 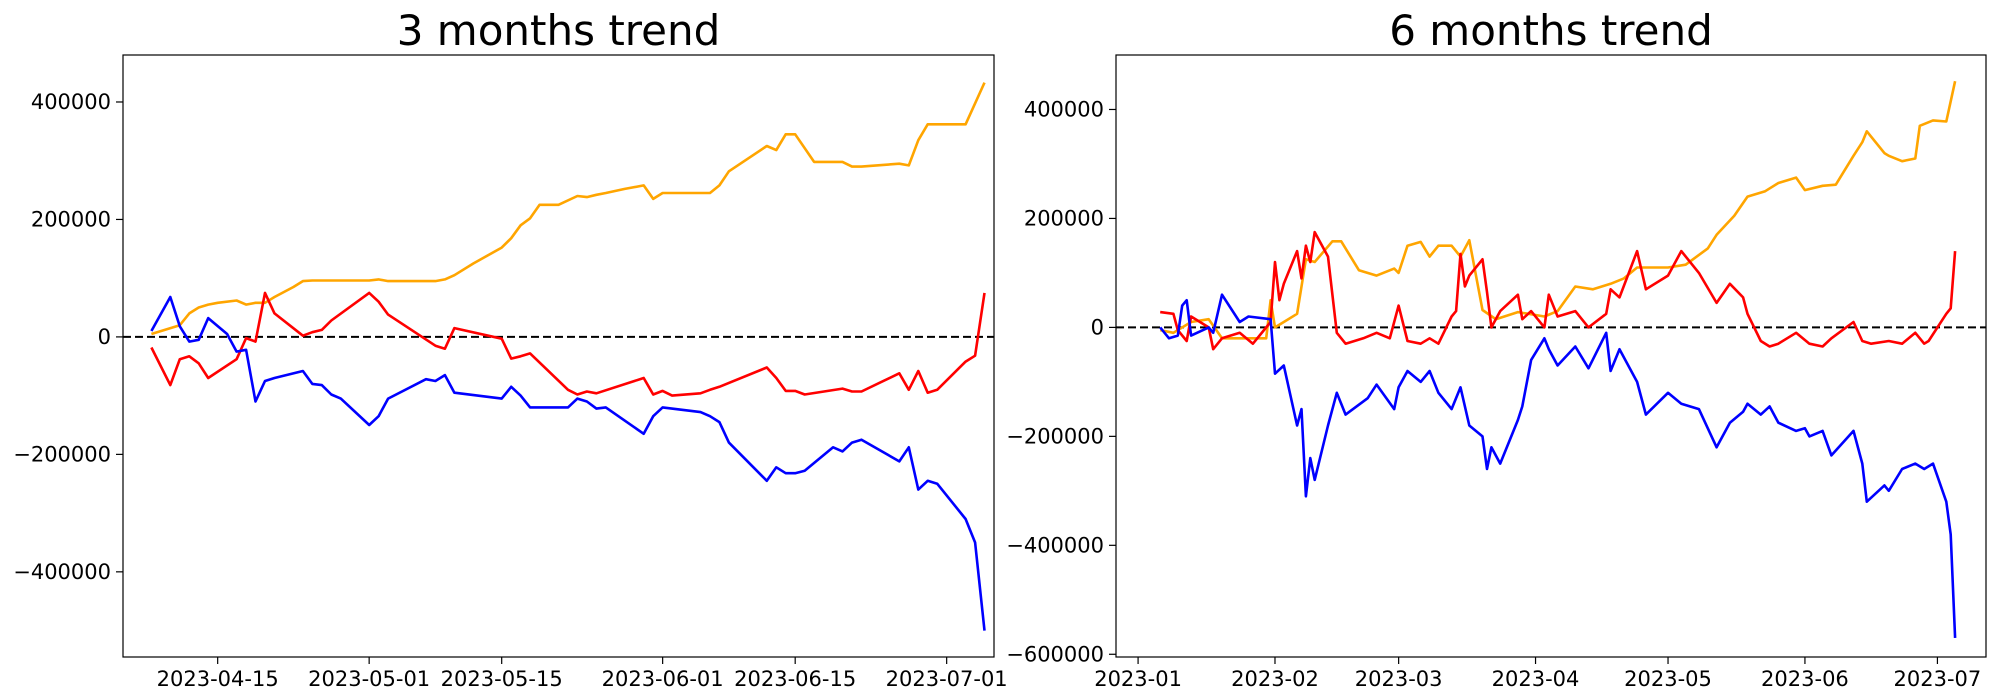 What do you see at coordinates (1138, 679) in the screenshot?
I see `x-tick-label: 2023-01` at bounding box center [1138, 679].